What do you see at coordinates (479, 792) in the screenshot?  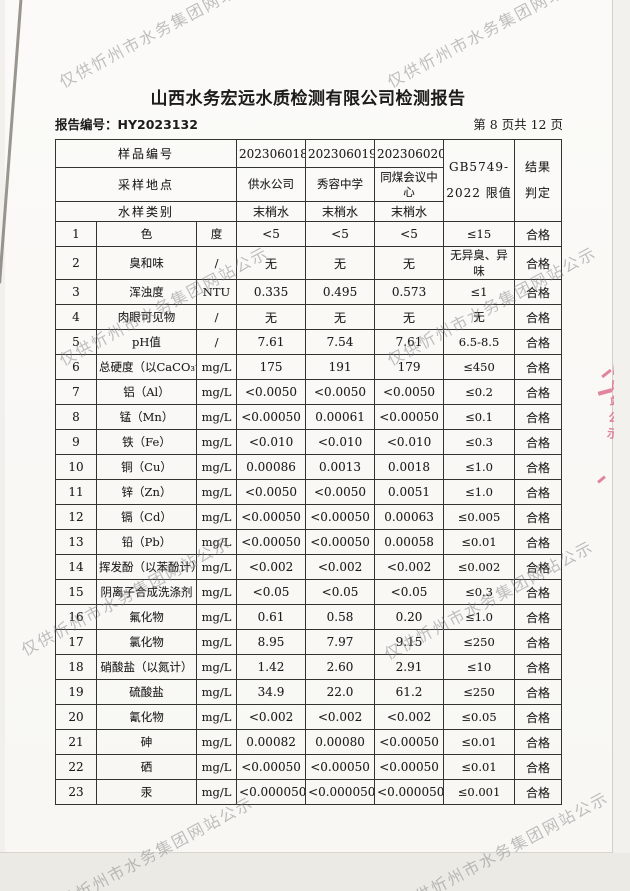 I see `limit-value: ≤0.001` at bounding box center [479, 792].